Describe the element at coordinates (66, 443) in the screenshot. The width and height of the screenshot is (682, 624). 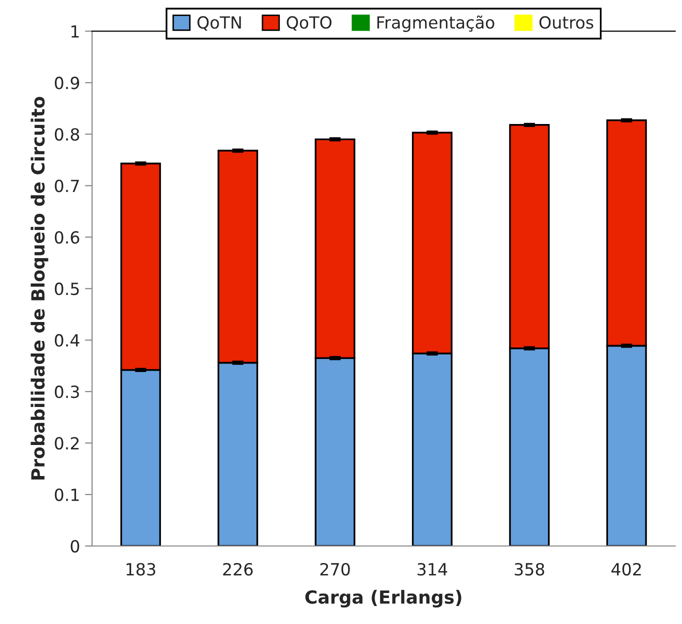
I see `y-tick-label: 0.2` at that location.